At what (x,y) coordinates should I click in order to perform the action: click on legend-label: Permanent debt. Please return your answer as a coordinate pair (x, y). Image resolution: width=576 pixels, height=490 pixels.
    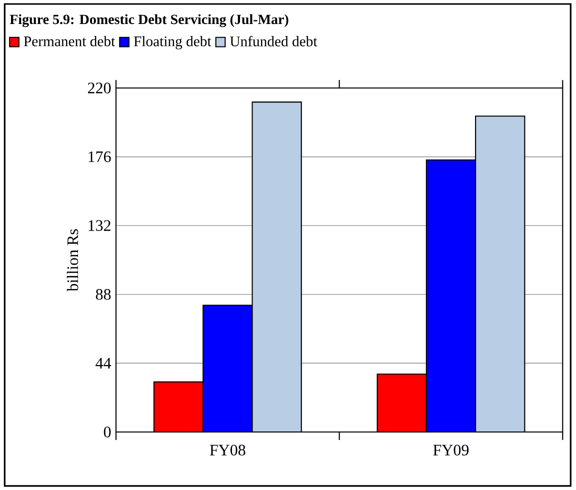
    Looking at the image, I should click on (70, 41).